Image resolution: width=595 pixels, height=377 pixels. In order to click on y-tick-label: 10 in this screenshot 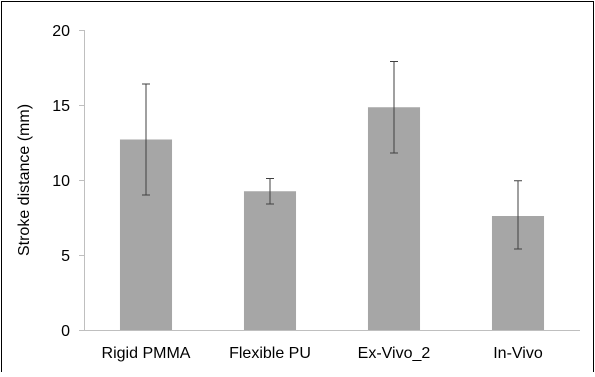, I will do `click(61, 181)`.